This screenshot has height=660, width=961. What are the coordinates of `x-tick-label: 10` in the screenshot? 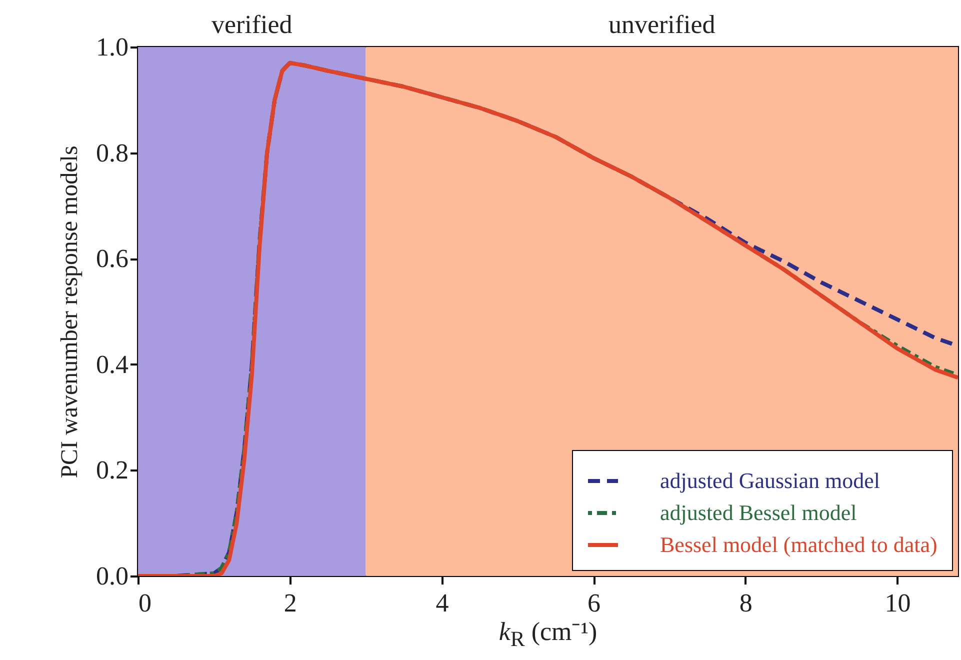 It's located at (897, 603).